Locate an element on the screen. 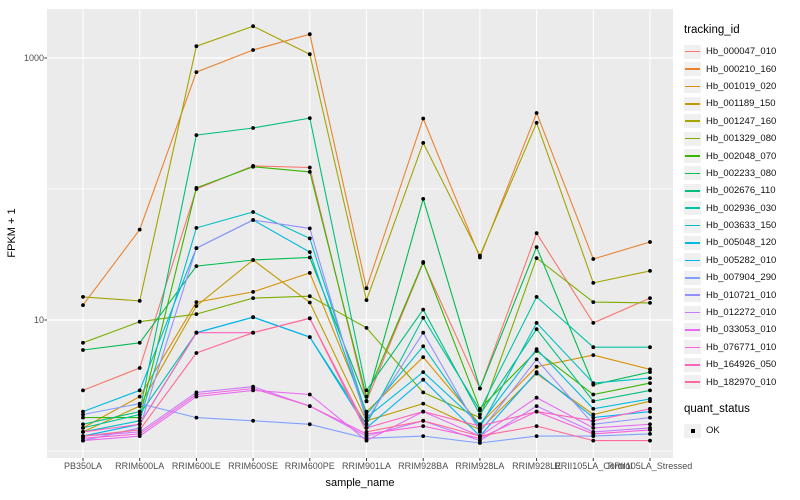 Image resolution: width=800 pixels, height=500 pixels. ok-point-icon is located at coordinates (692, 430).